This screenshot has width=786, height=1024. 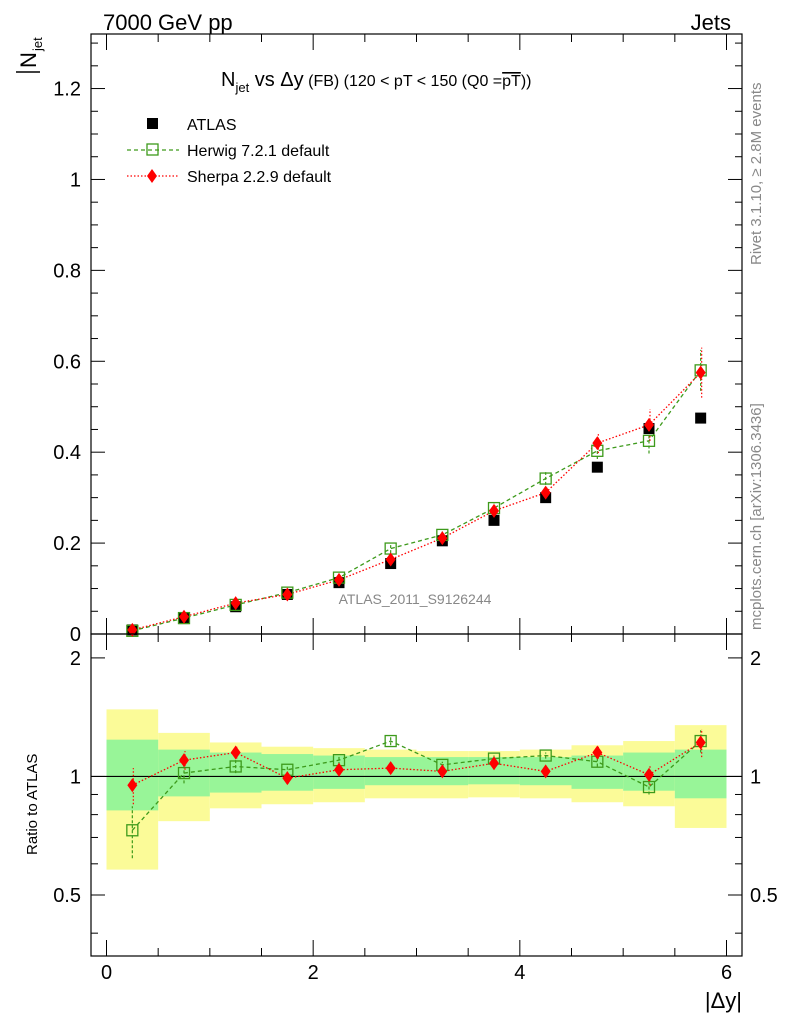 I want to click on ratio-herwig-line, so click(x=416, y=785).